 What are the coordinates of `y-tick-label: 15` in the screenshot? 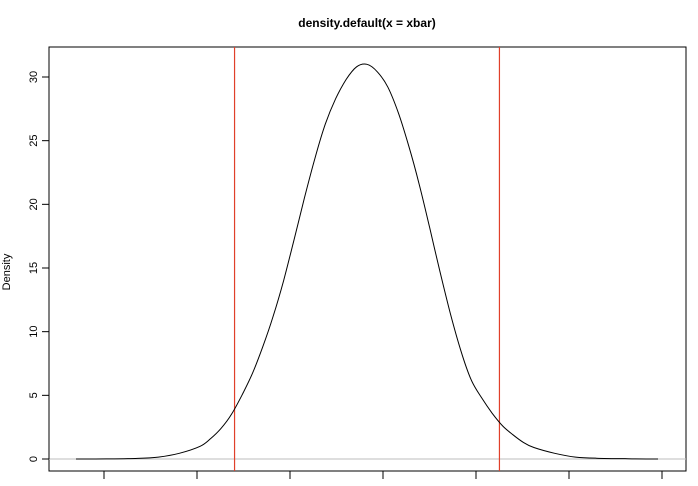 It's located at (34, 268).